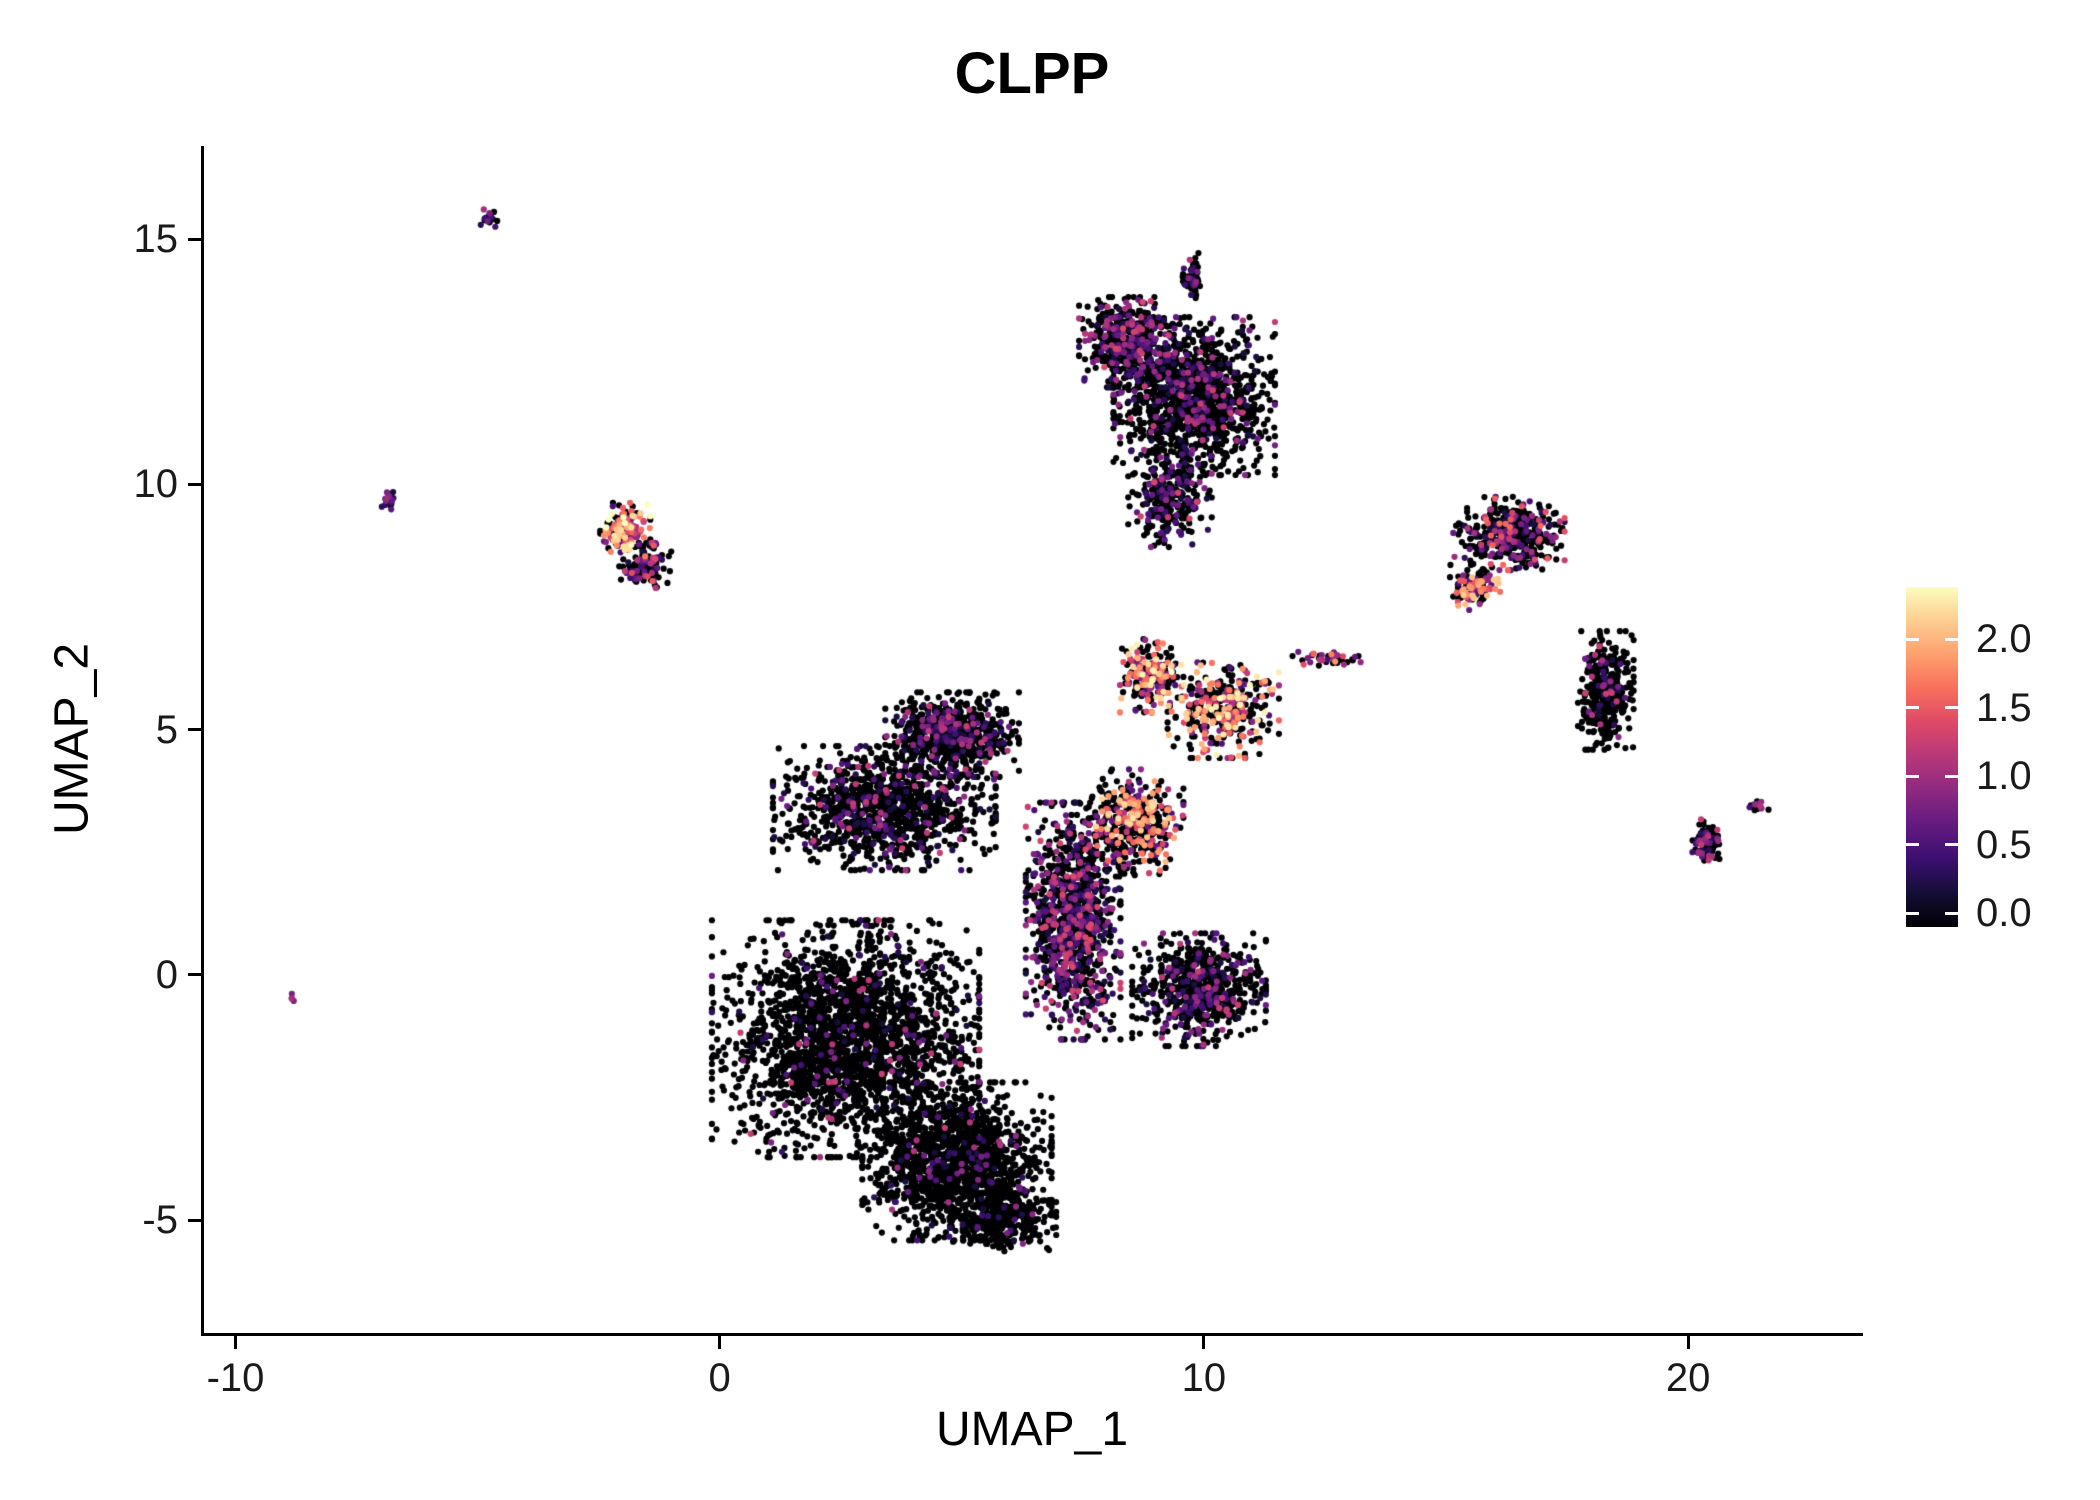  I want to click on colorbar-tick-label: 0.0, so click(2004, 913).